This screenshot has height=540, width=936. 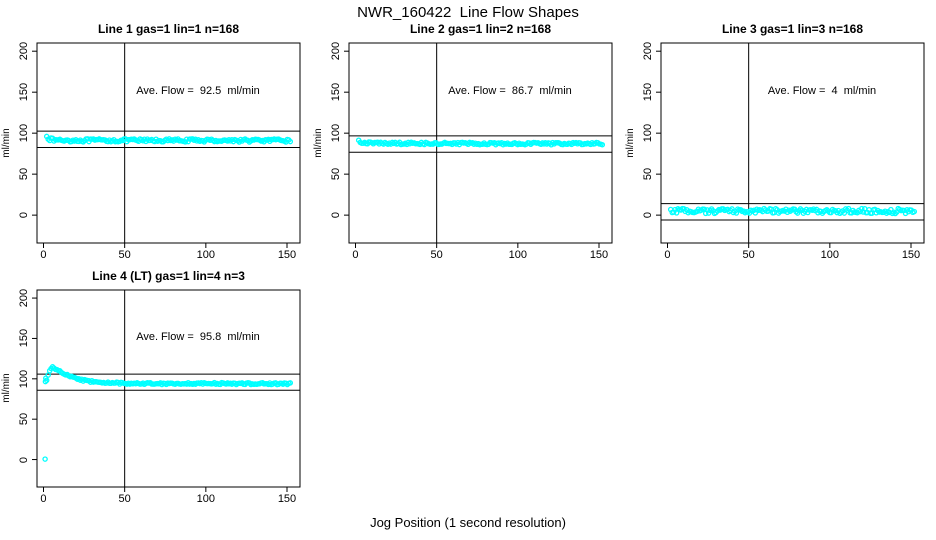 I want to click on subplot-2-y-axis-label: ml/min, so click(x=318, y=143).